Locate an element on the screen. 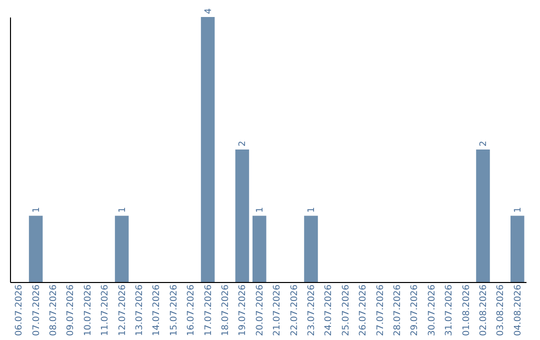  x-tick-label: 12.07.2026 is located at coordinates (123, 310).